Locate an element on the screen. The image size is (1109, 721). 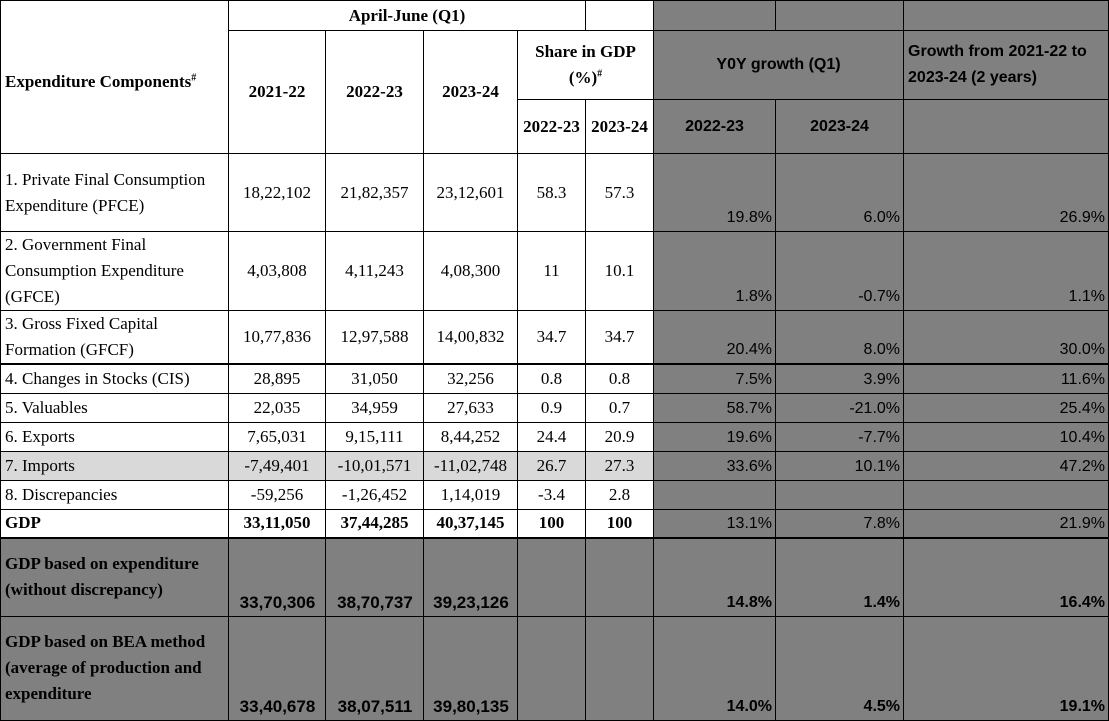
share-header: Share in GDP (%)# is located at coordinates (585, 65).